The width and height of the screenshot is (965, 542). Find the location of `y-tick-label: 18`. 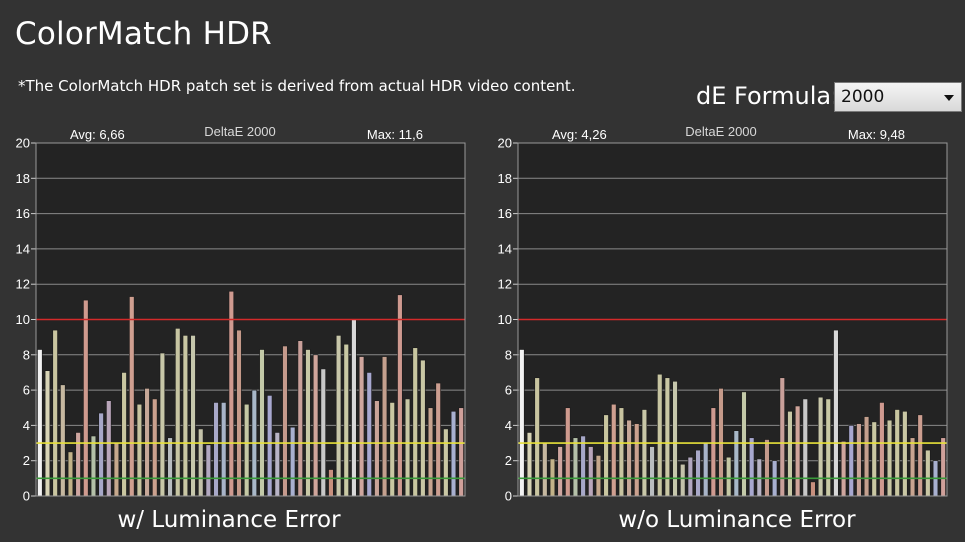

y-tick-label: 18 is located at coordinates (23, 178).